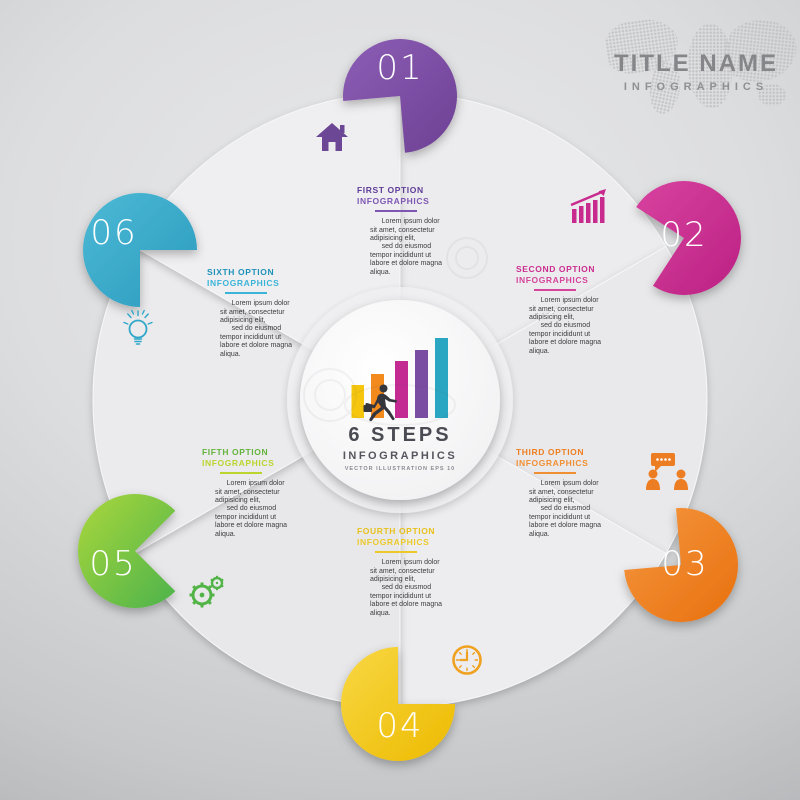  I want to click on world-map-dots, so click(701, 68).